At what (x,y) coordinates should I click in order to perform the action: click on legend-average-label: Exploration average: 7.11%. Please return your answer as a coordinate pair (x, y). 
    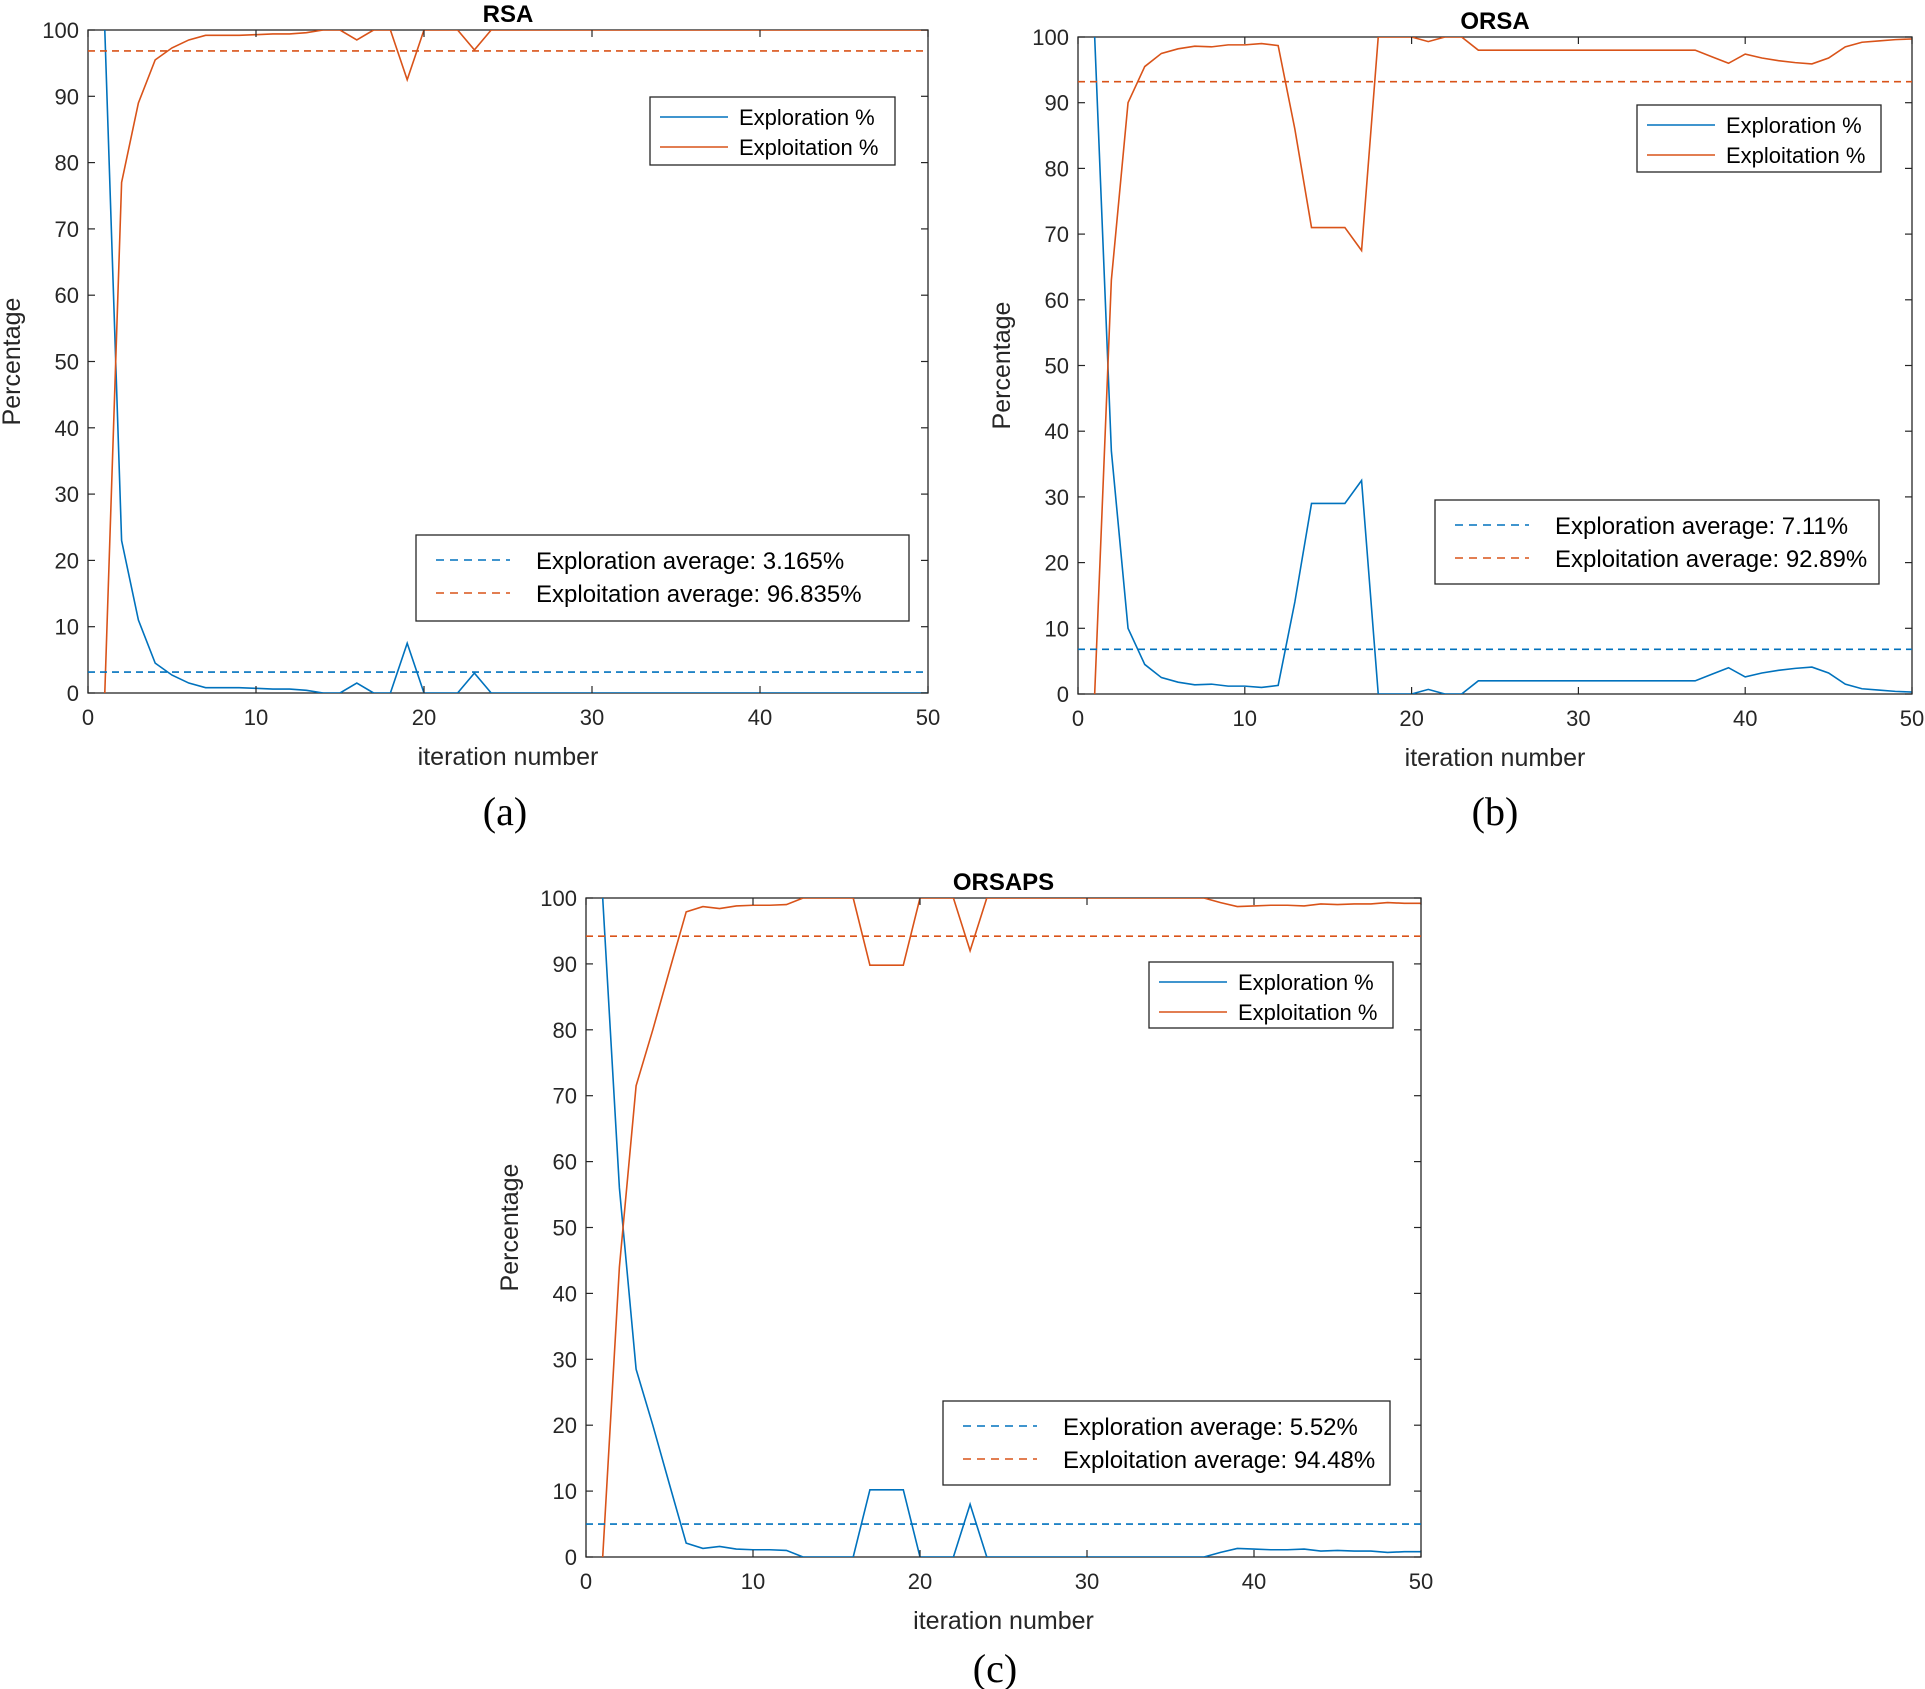
    Looking at the image, I should click on (1701, 526).